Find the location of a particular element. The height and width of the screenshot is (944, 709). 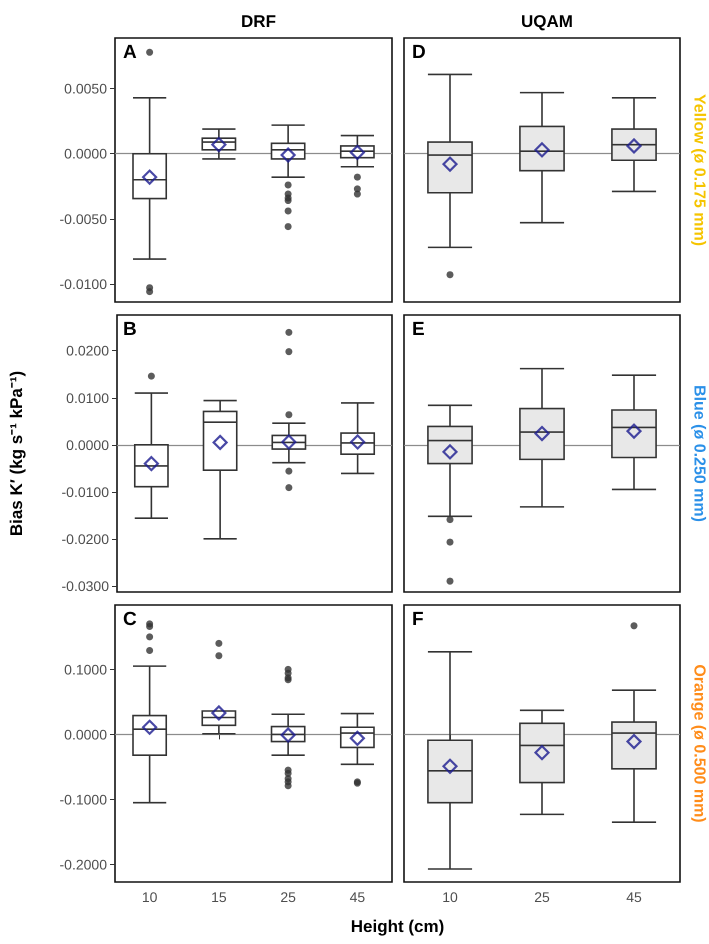

y-tick-label: 0.0200 is located at coordinates (88, 350).